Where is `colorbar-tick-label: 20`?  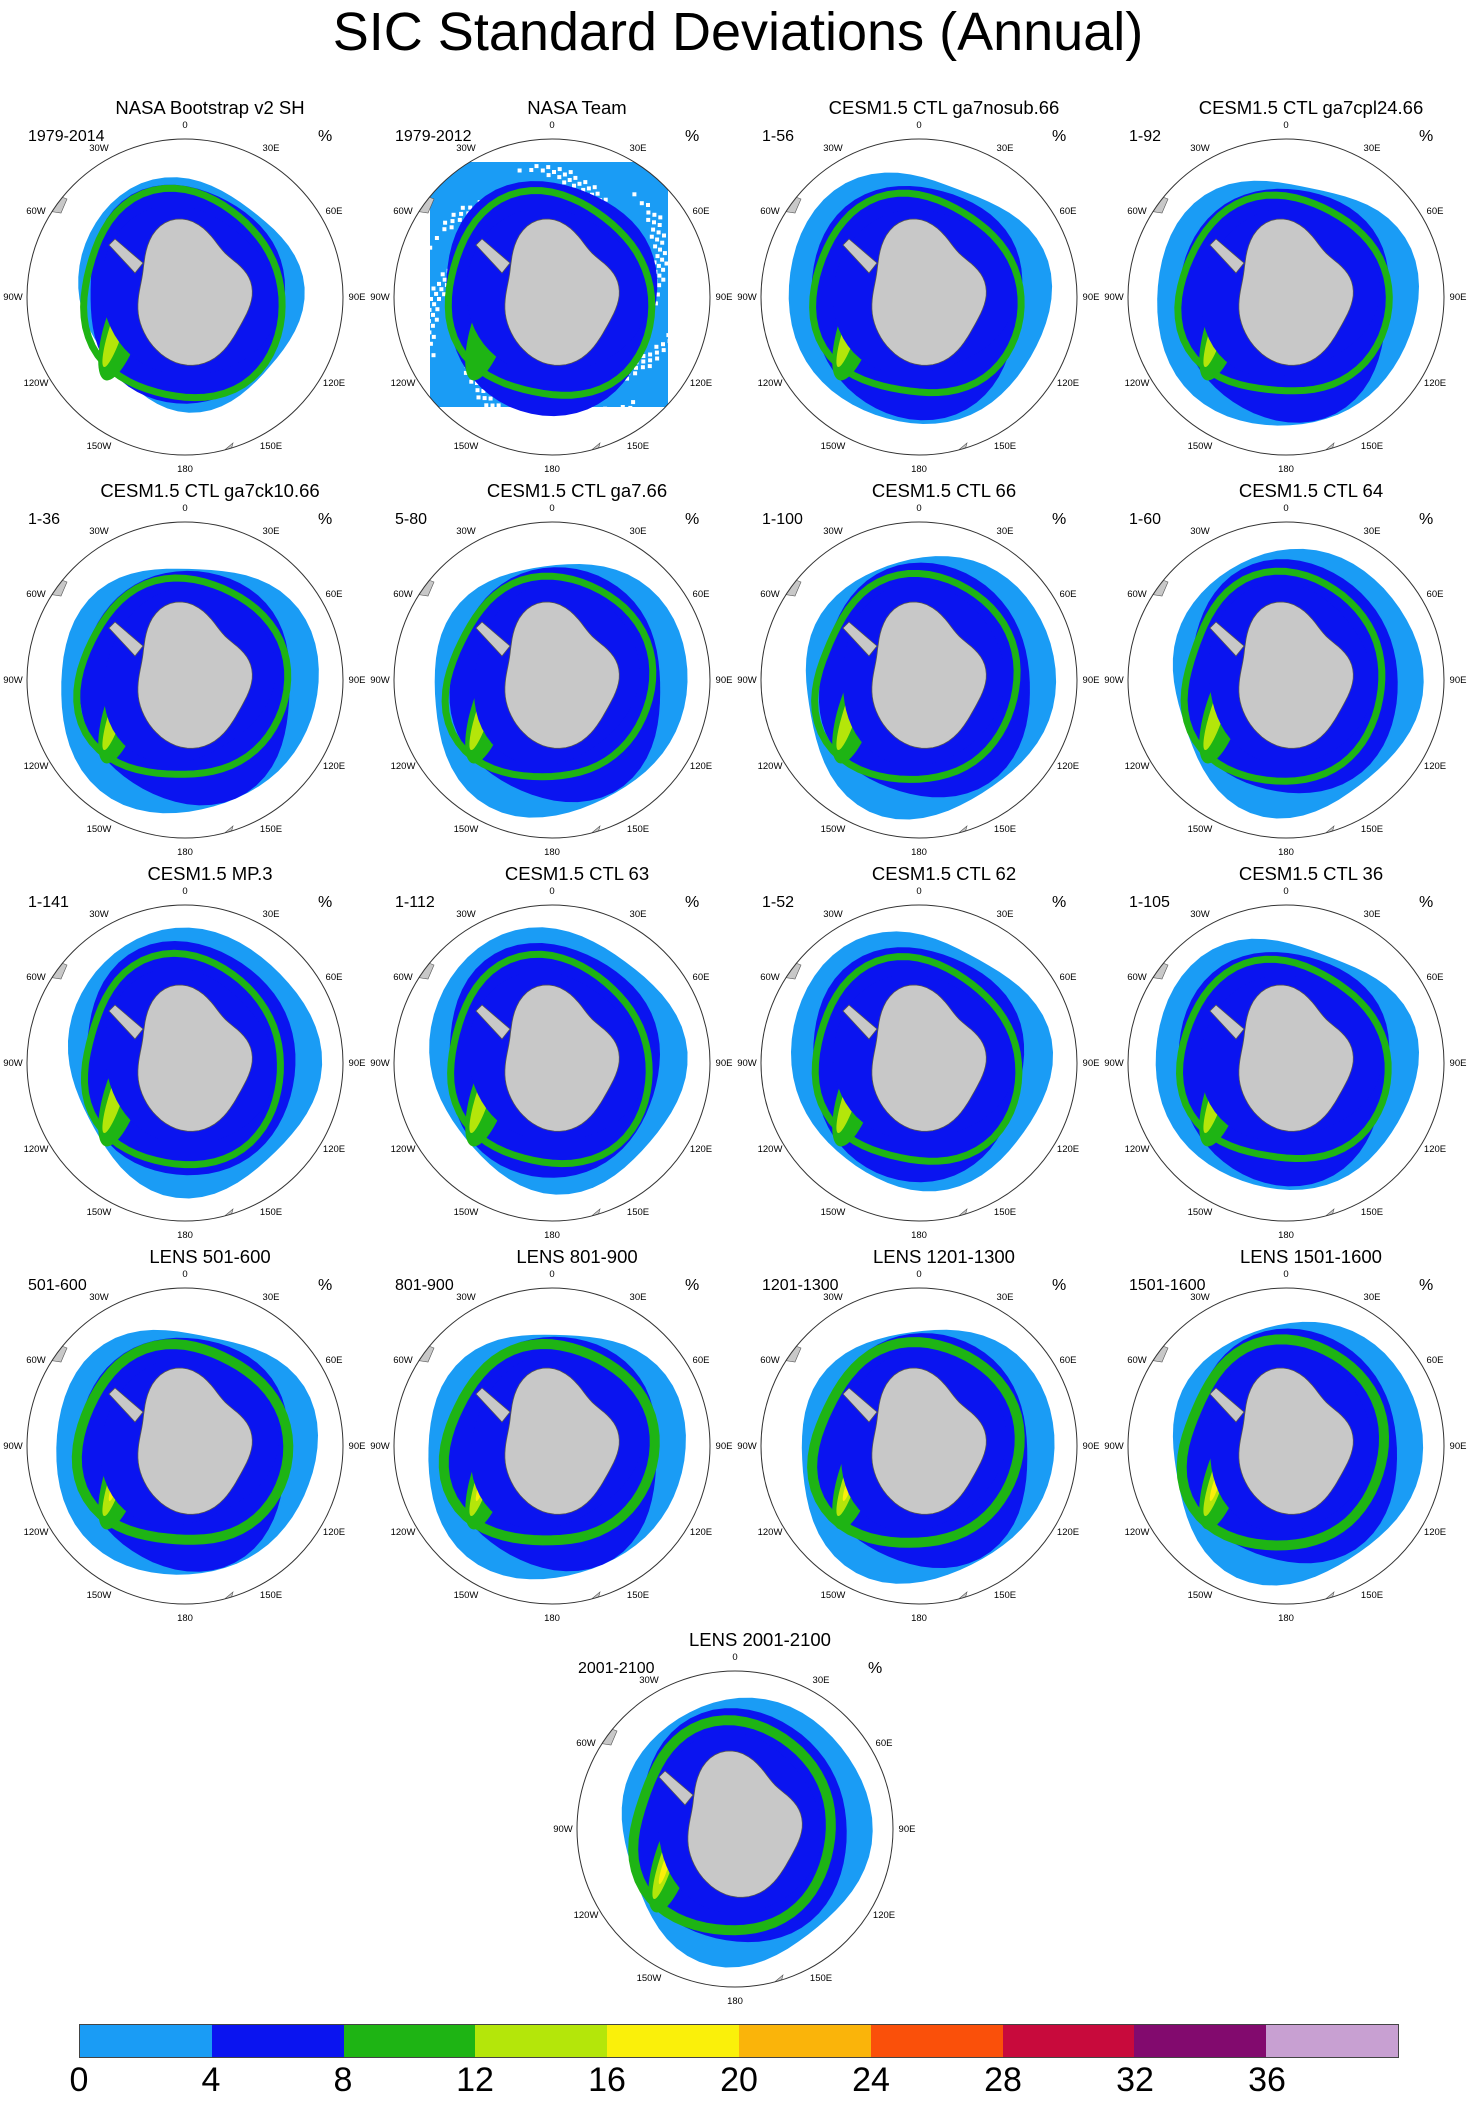
colorbar-tick-label: 20 is located at coordinates (739, 2080).